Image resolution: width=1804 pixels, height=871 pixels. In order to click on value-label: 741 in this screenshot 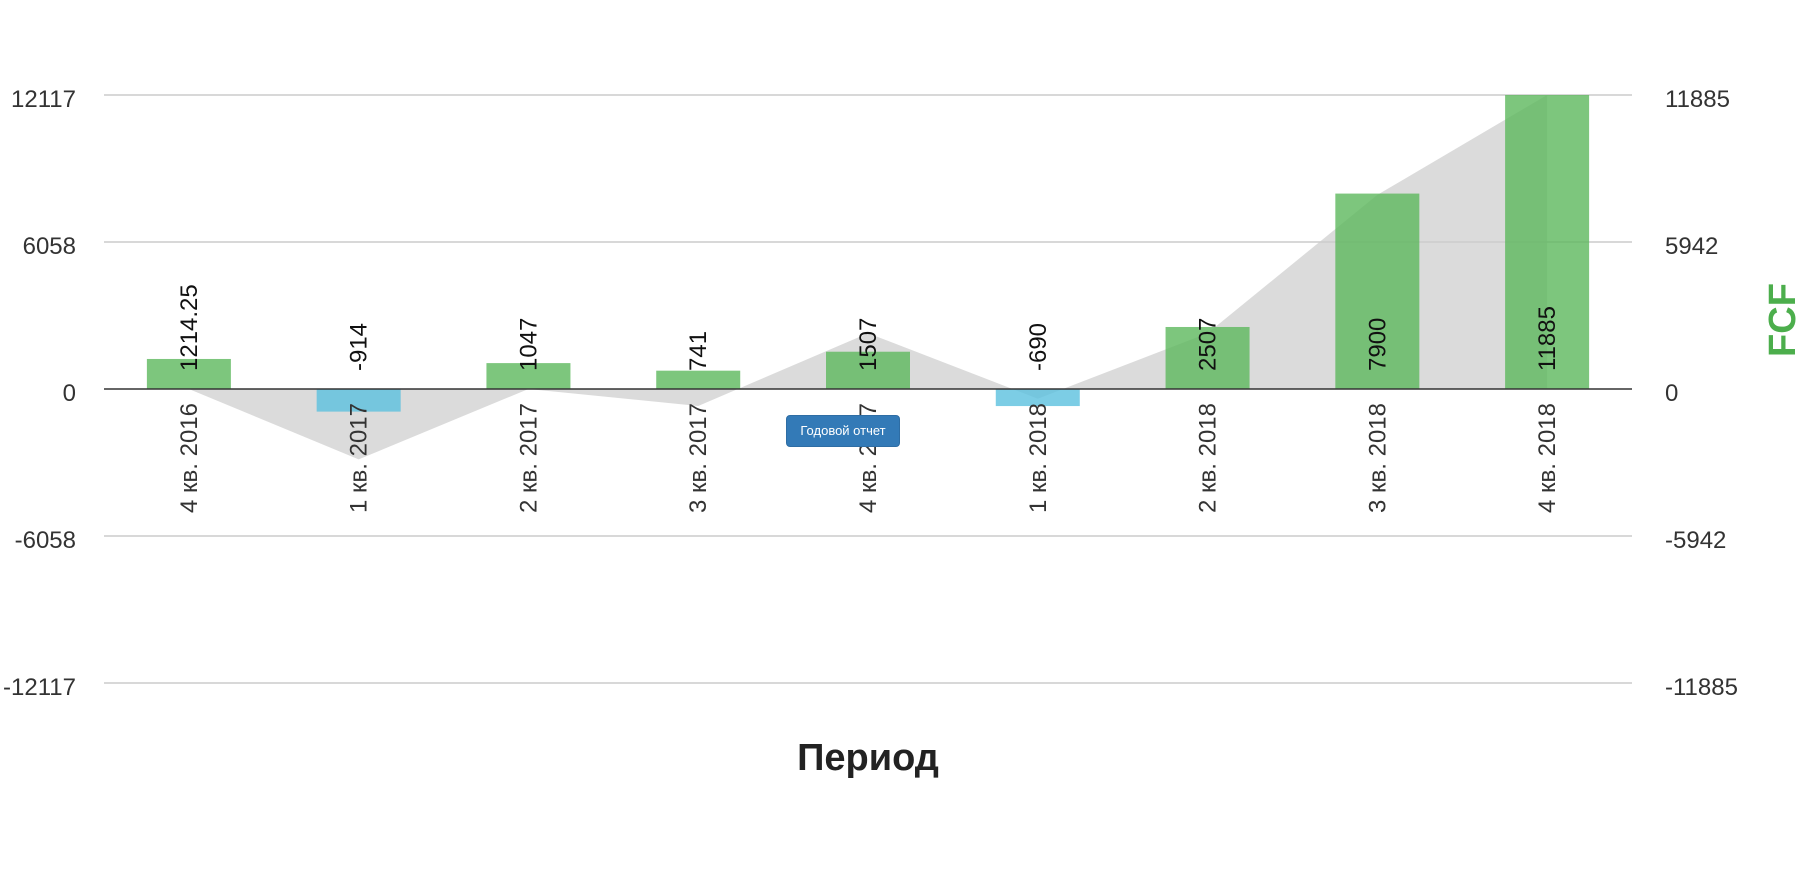, I will do `click(698, 351)`.